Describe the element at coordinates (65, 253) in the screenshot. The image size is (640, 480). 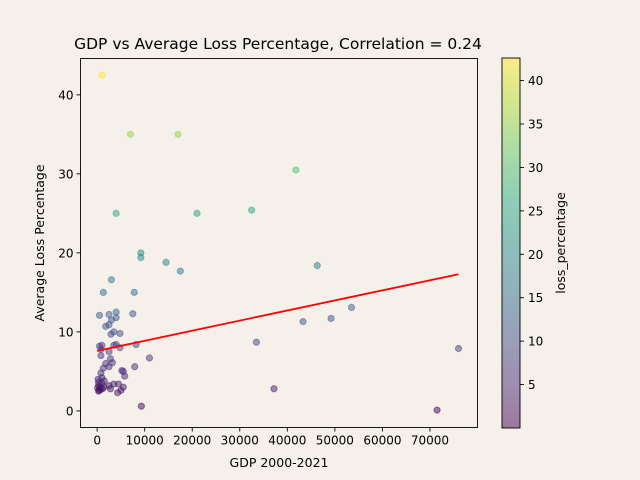
I see `y-tick-label: 20` at that location.